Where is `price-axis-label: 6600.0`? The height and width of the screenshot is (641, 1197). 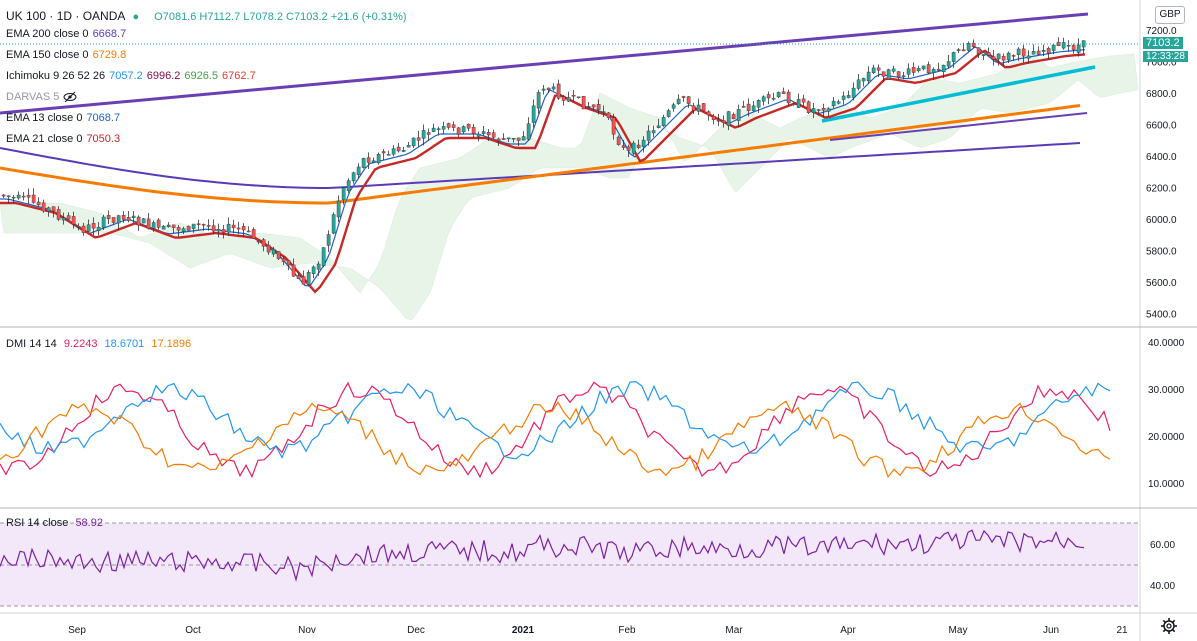
price-axis-label: 6600.0 is located at coordinates (1161, 126).